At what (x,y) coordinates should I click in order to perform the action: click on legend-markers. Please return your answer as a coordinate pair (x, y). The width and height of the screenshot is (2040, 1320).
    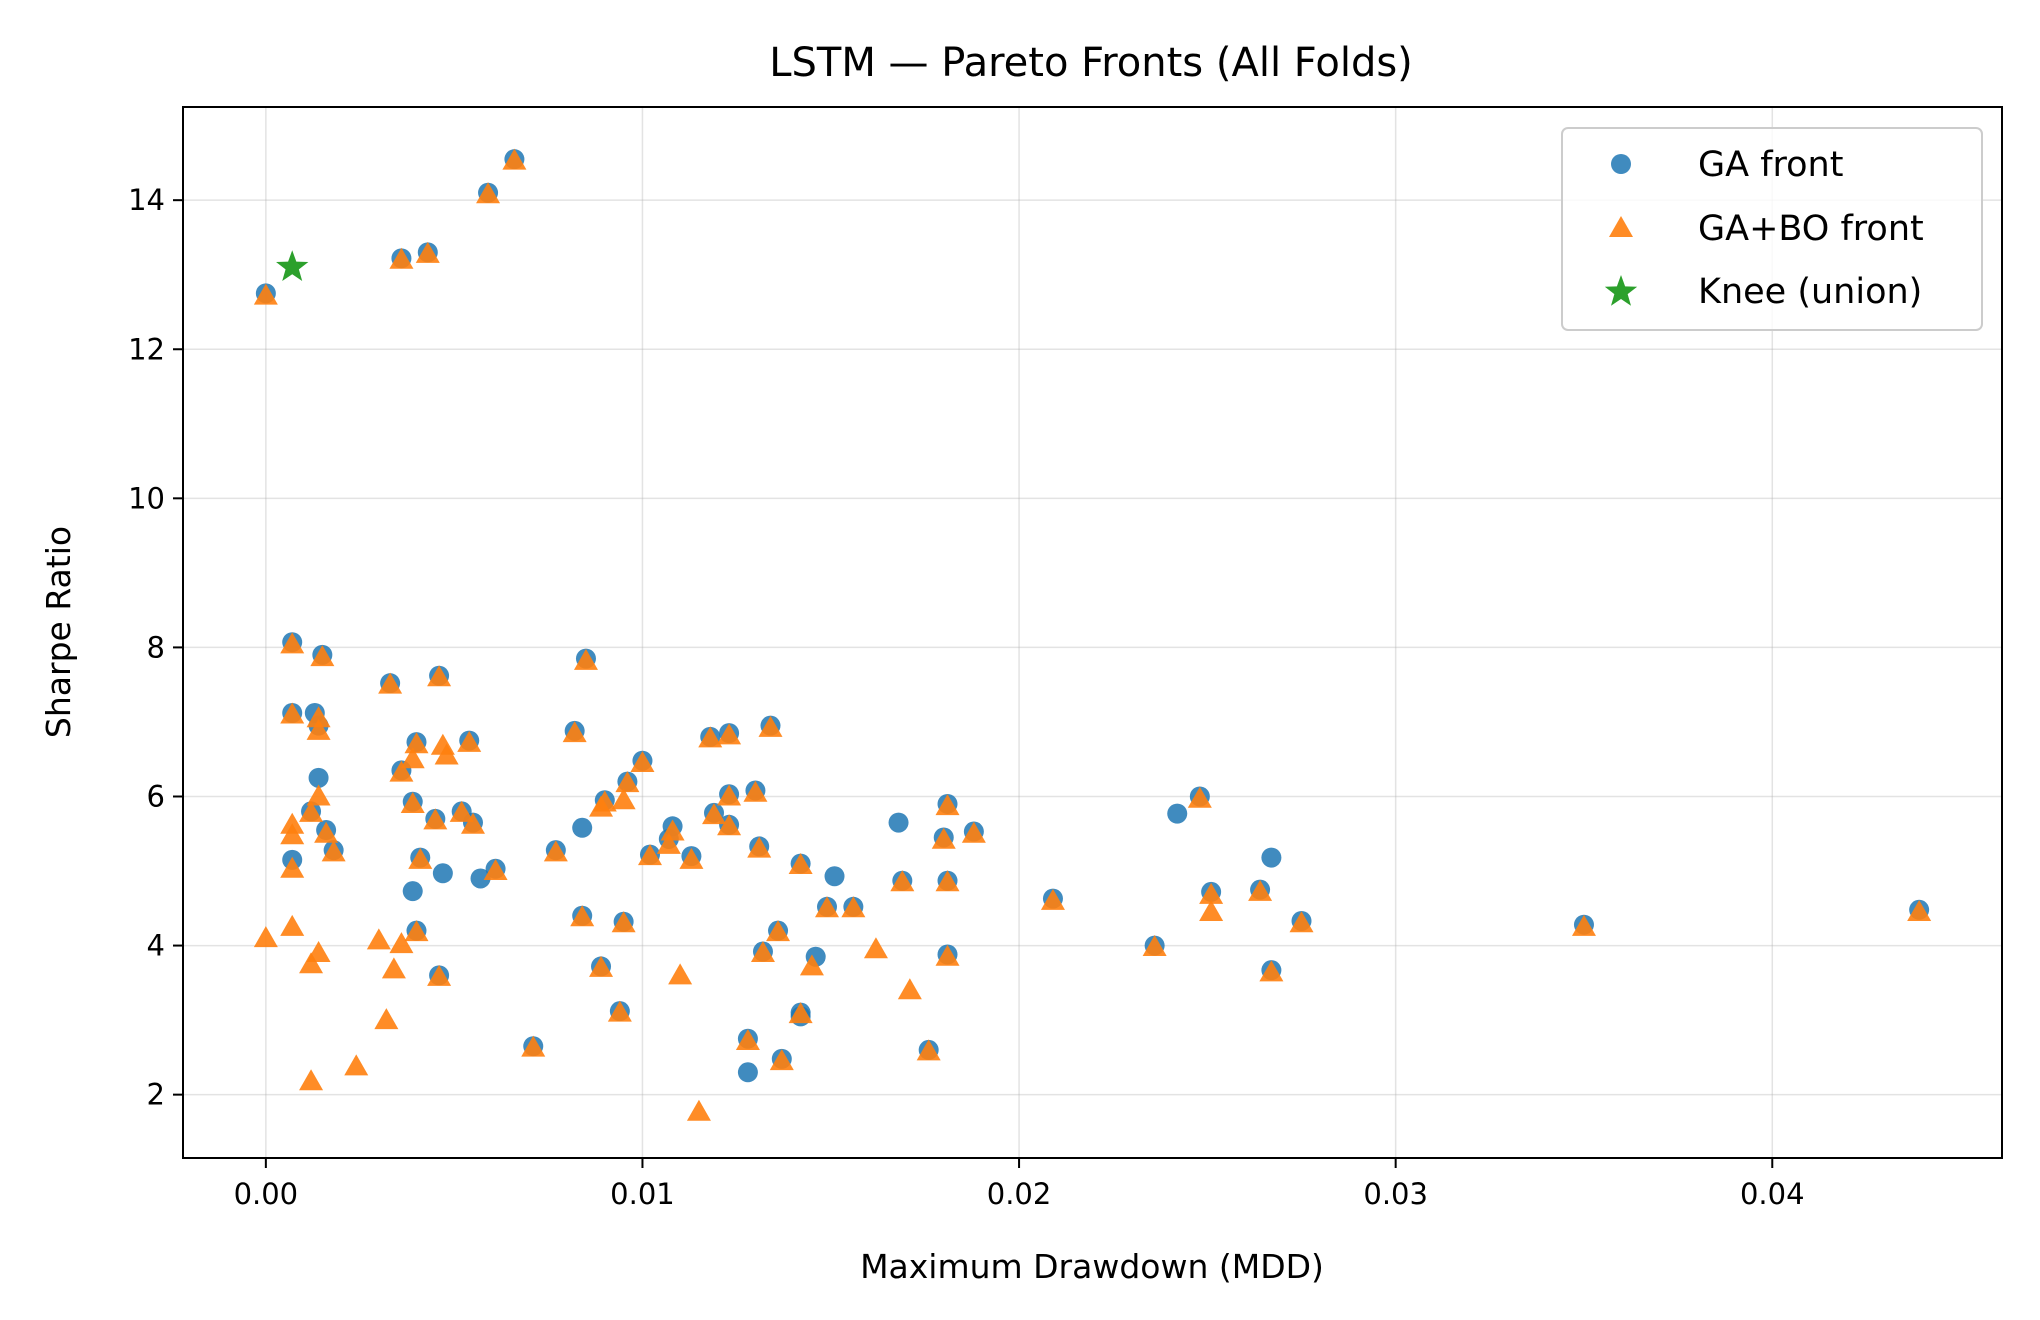
    Looking at the image, I should click on (1621, 230).